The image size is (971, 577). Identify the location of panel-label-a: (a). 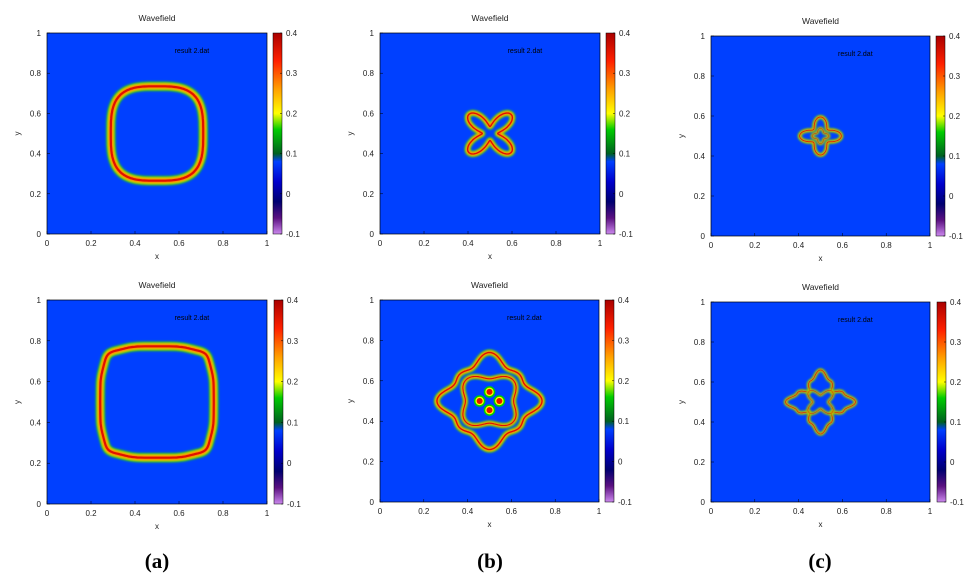
(157, 561).